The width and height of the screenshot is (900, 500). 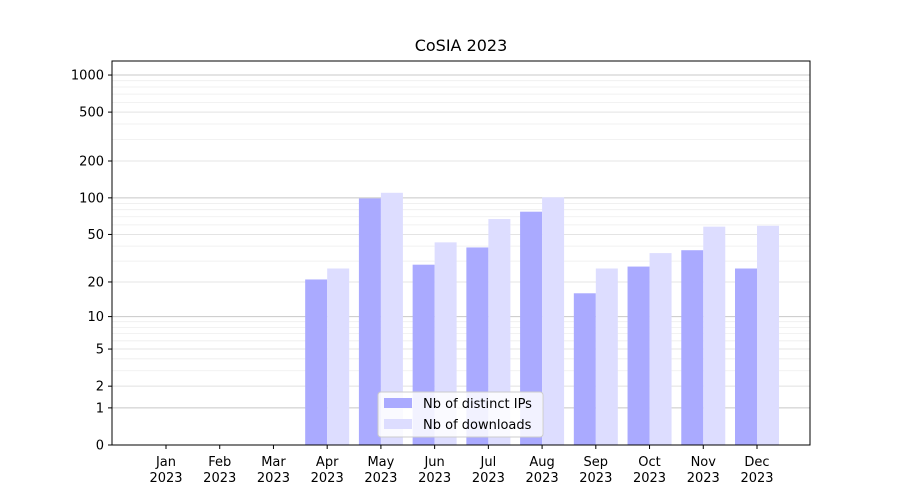 What do you see at coordinates (95, 235) in the screenshot?
I see `y-tick-label: 50` at bounding box center [95, 235].